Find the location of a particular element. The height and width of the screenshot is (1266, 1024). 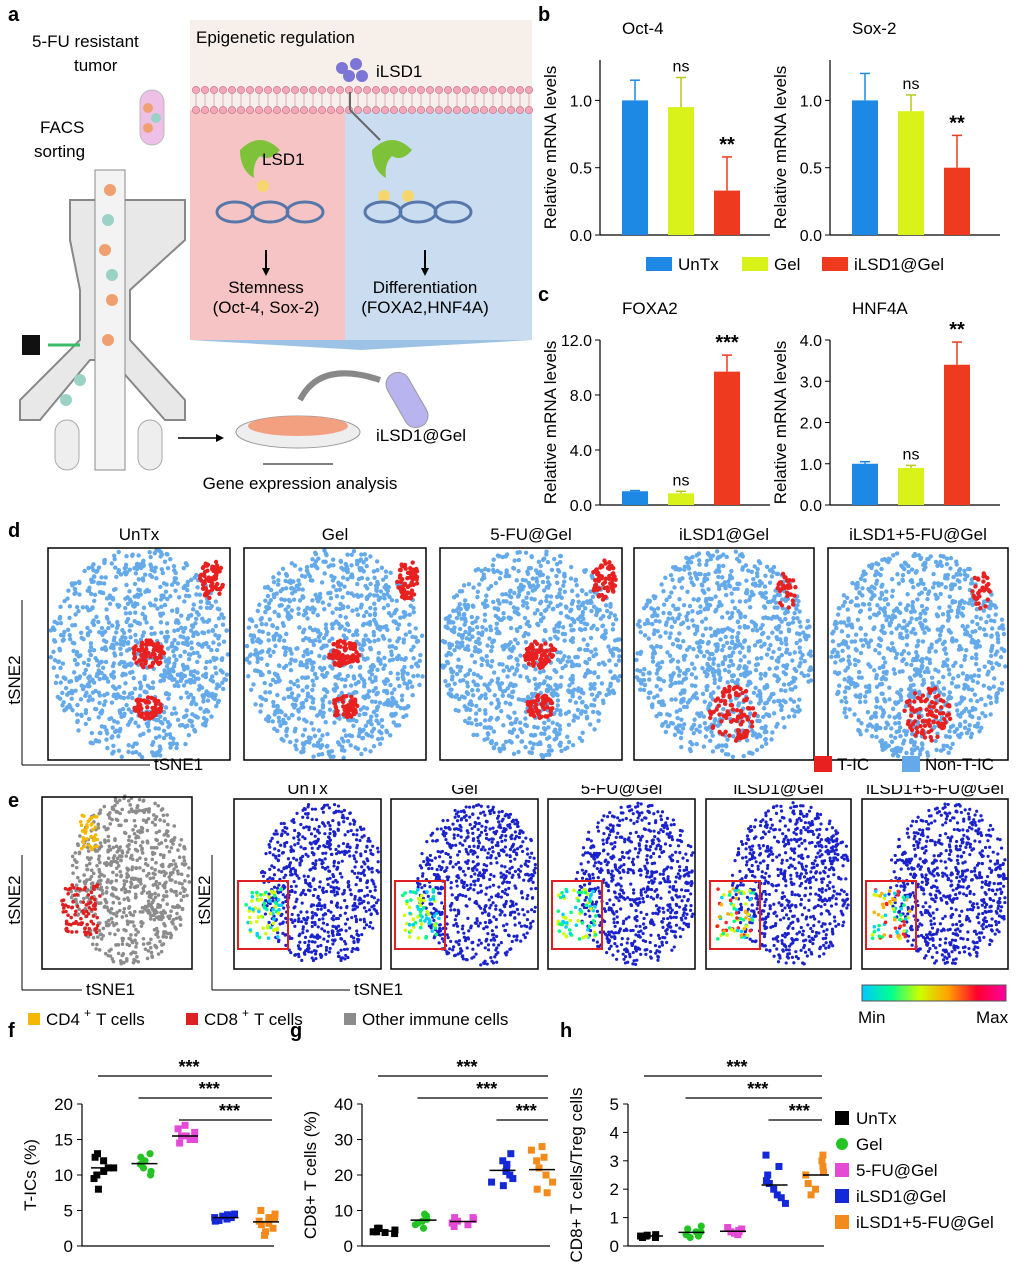

x-axis-label: tSNE1 is located at coordinates (378, 989).